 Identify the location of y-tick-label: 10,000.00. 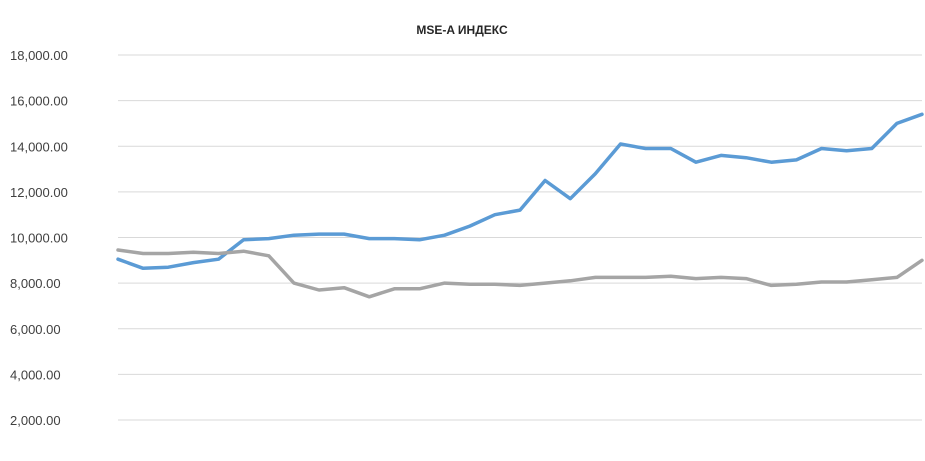
(39, 238).